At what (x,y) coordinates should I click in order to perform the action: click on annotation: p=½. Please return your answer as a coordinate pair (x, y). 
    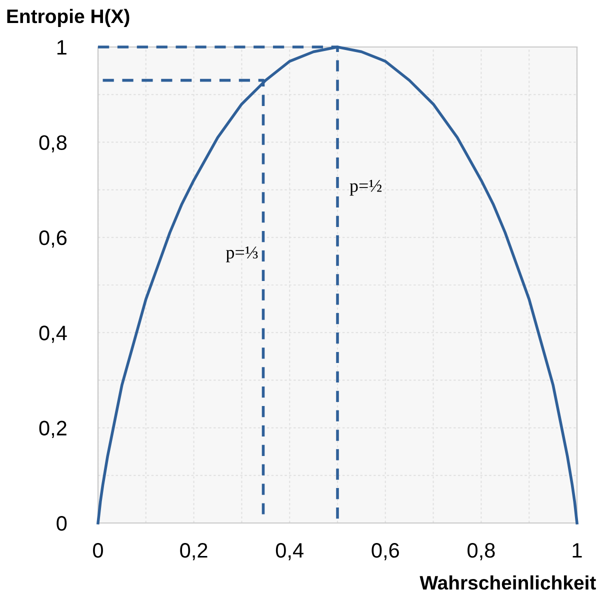
    Looking at the image, I should click on (366, 188).